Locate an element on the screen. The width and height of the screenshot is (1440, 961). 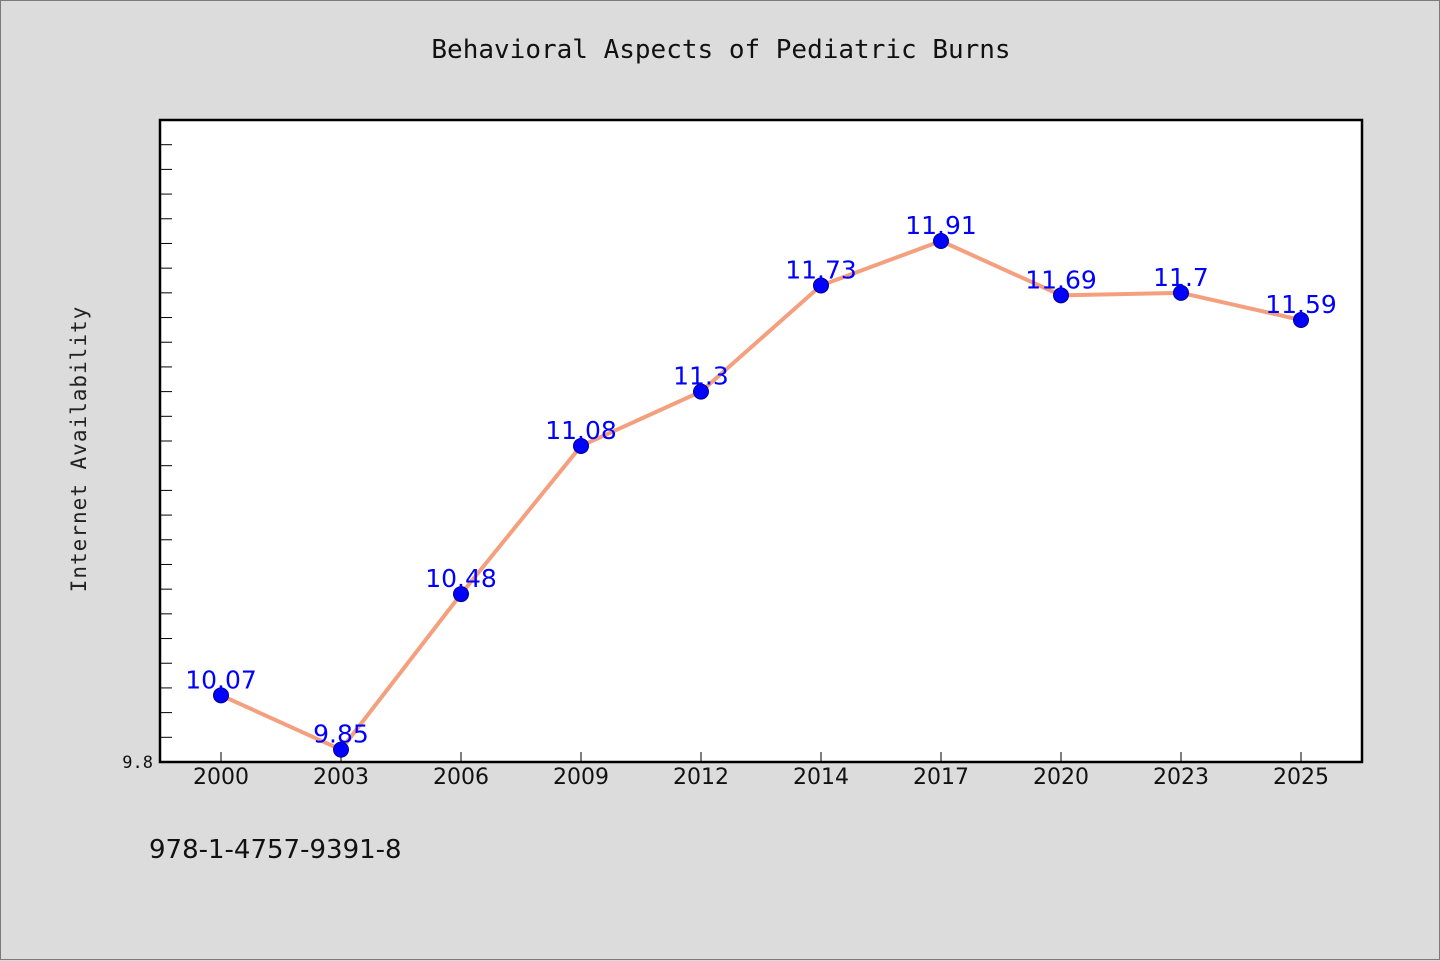
chart-title: Behavioral Aspects of Pediatric Burns is located at coordinates (721, 50).